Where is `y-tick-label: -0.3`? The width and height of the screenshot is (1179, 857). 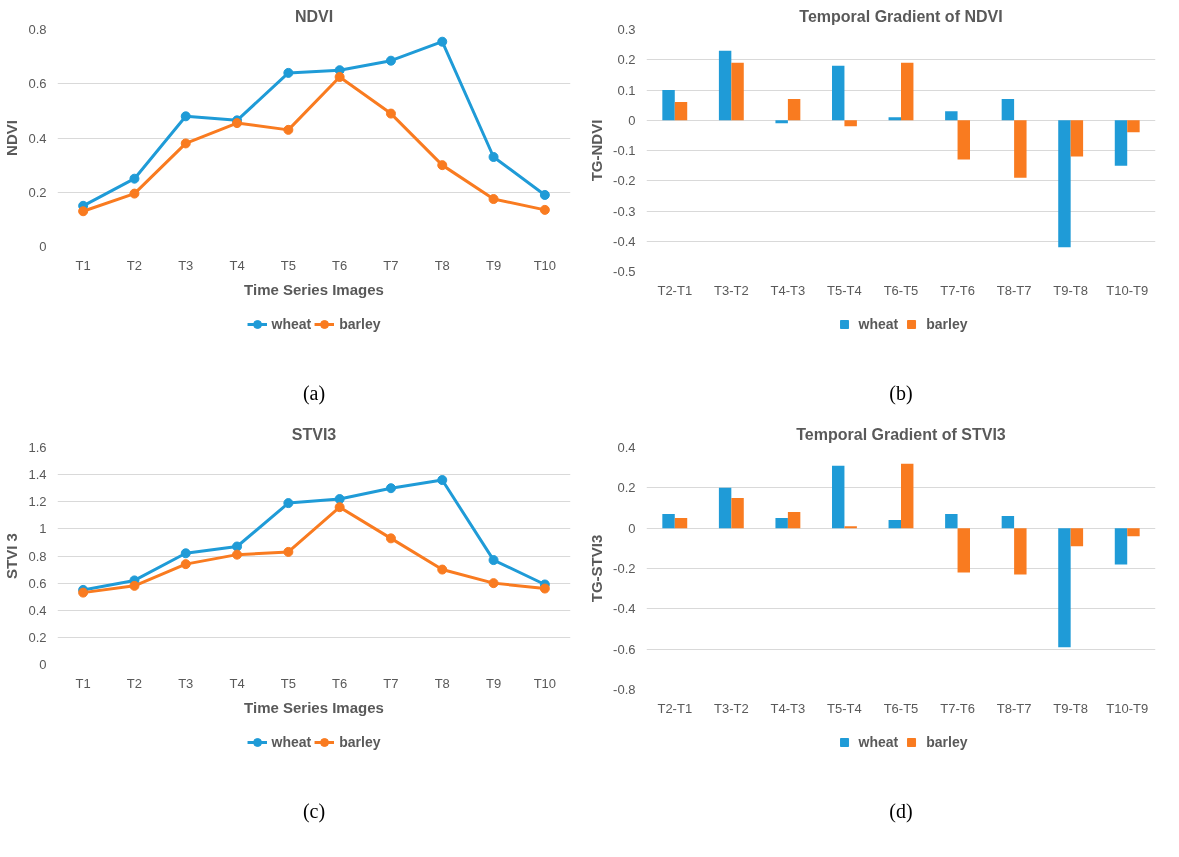
y-tick-label: -0.3 is located at coordinates (624, 211).